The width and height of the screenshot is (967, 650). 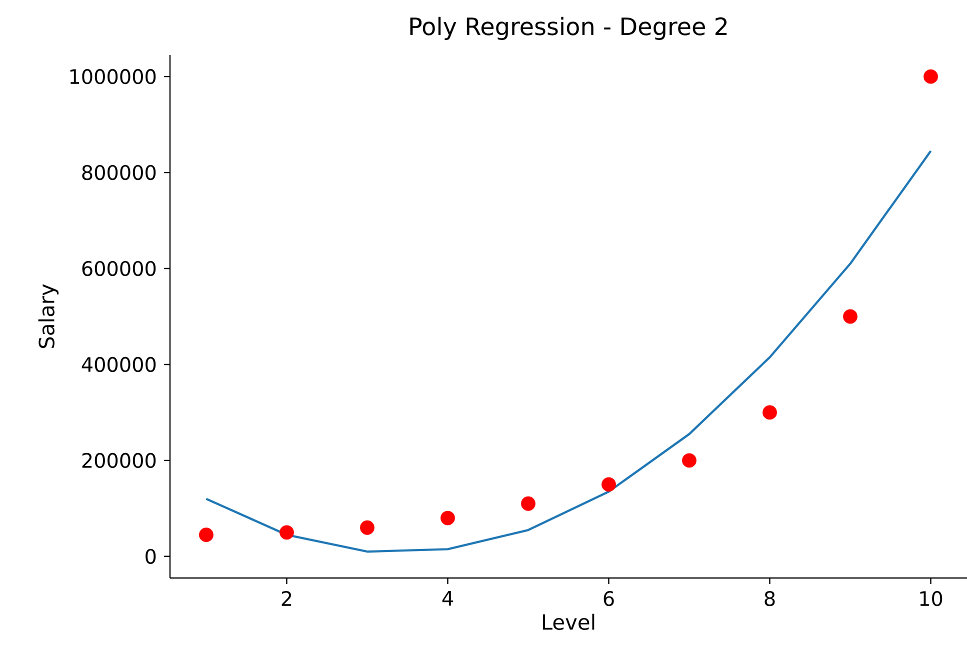 I want to click on y-tick-label: 400000, so click(x=119, y=364).